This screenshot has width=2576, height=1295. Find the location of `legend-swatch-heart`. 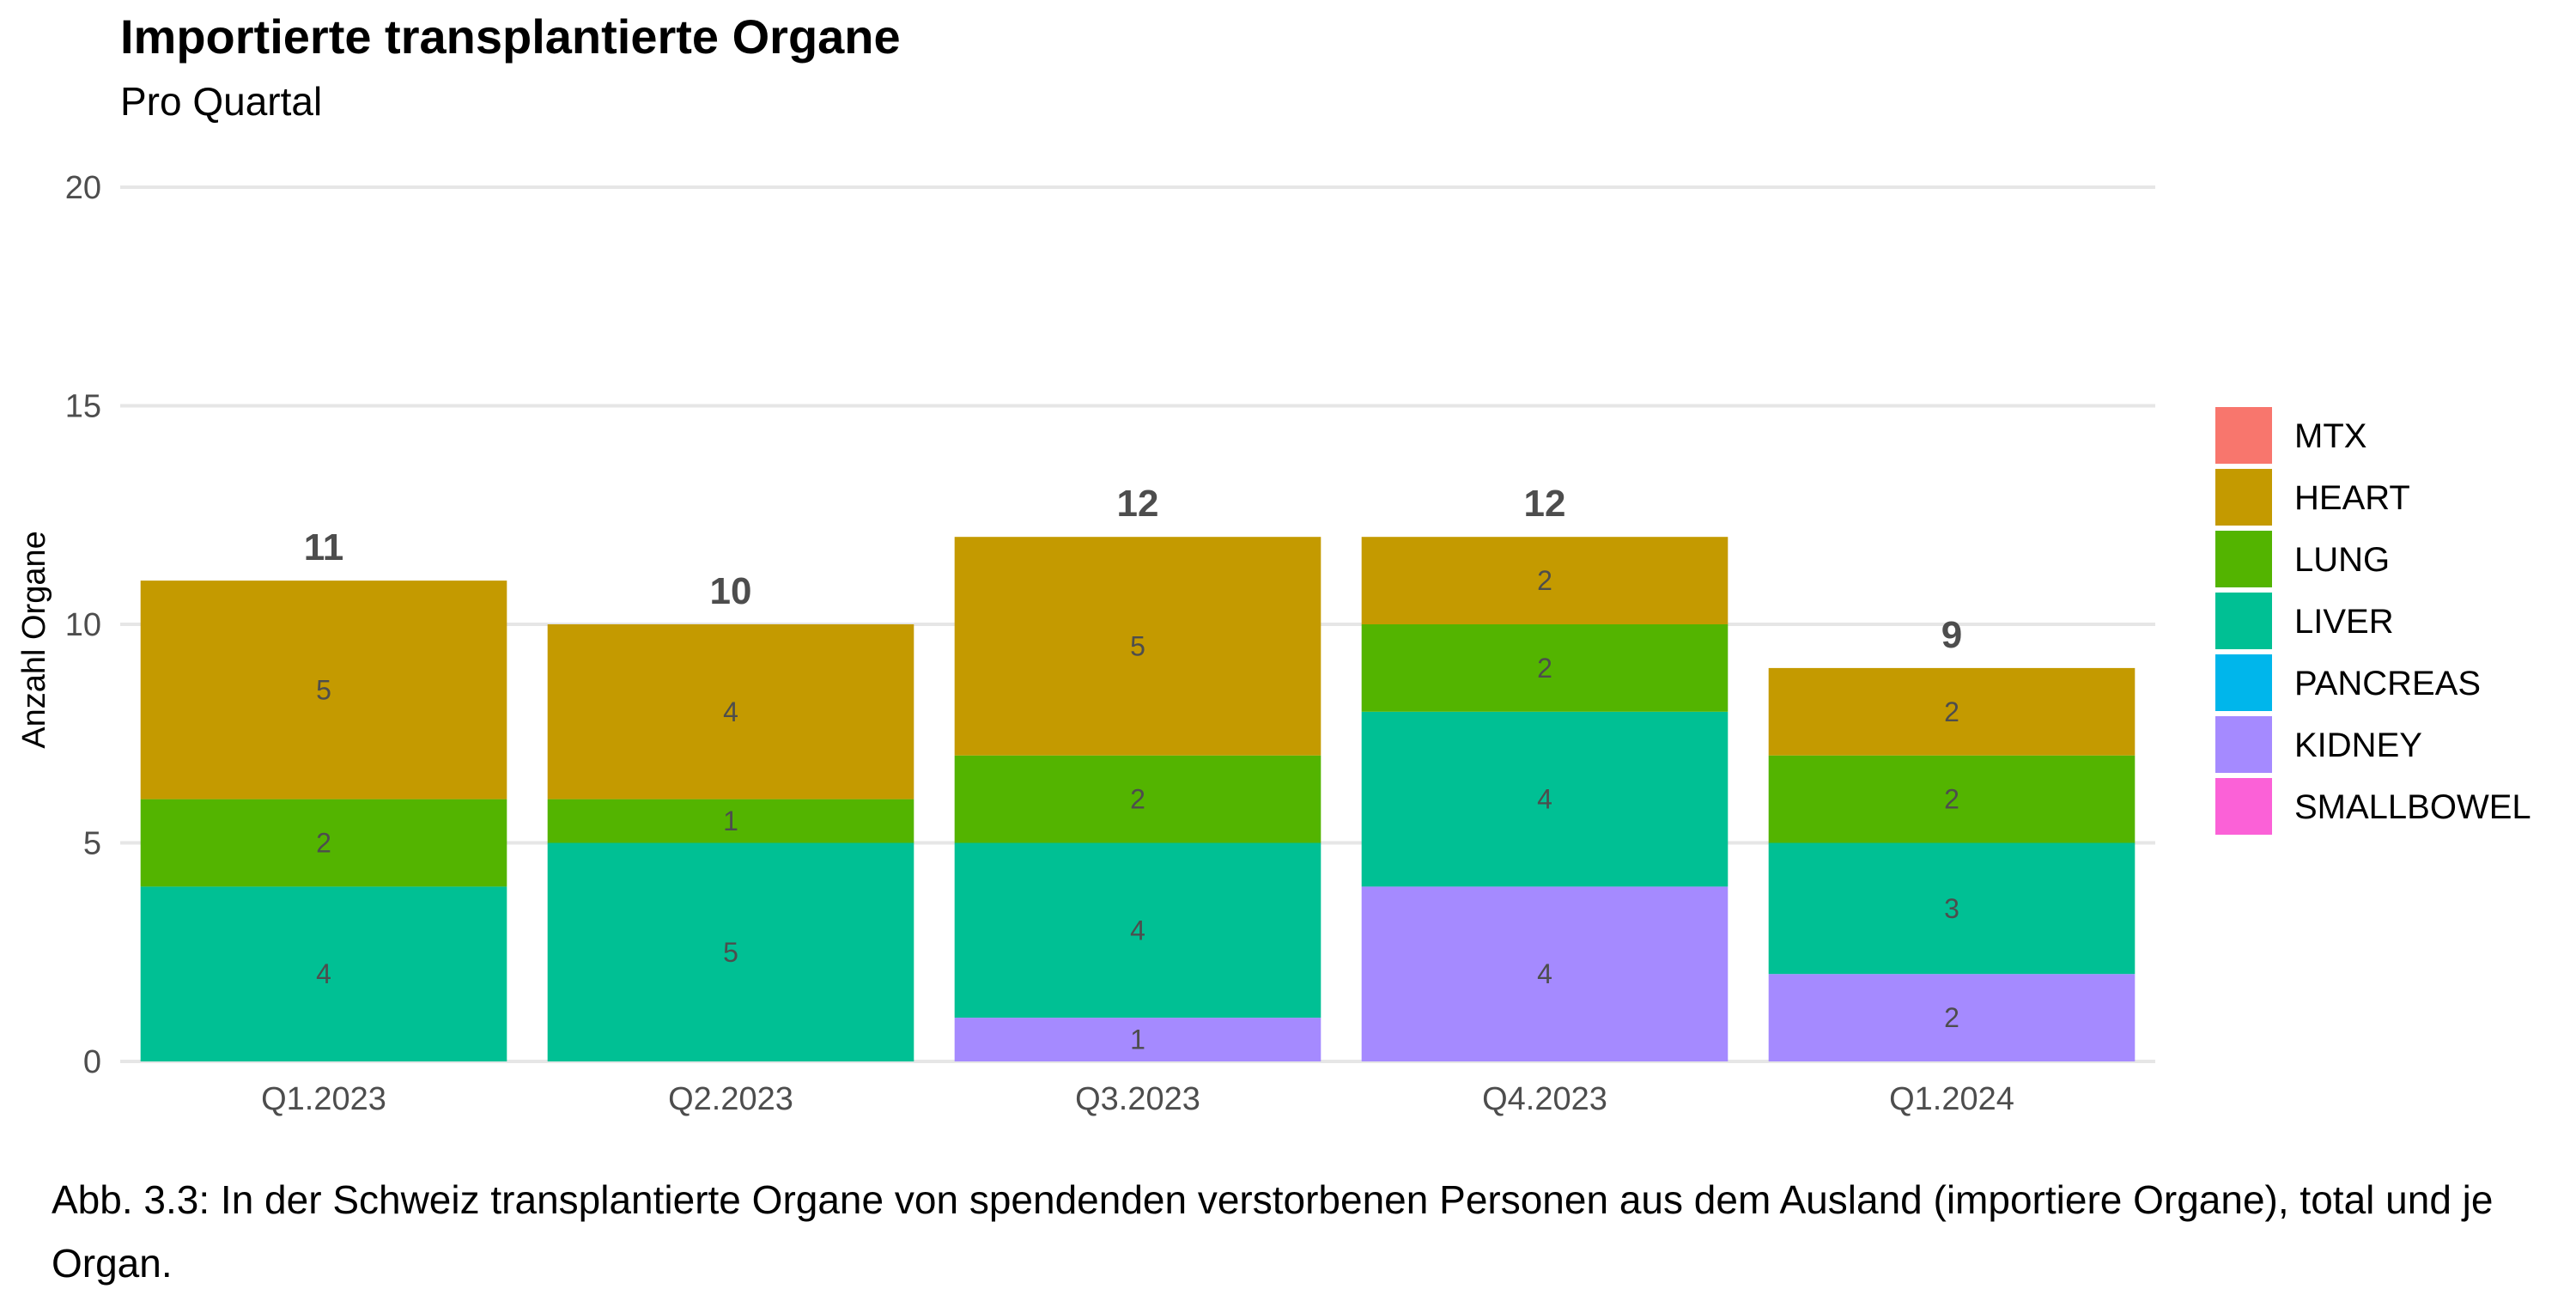

legend-swatch-heart is located at coordinates (2244, 497).